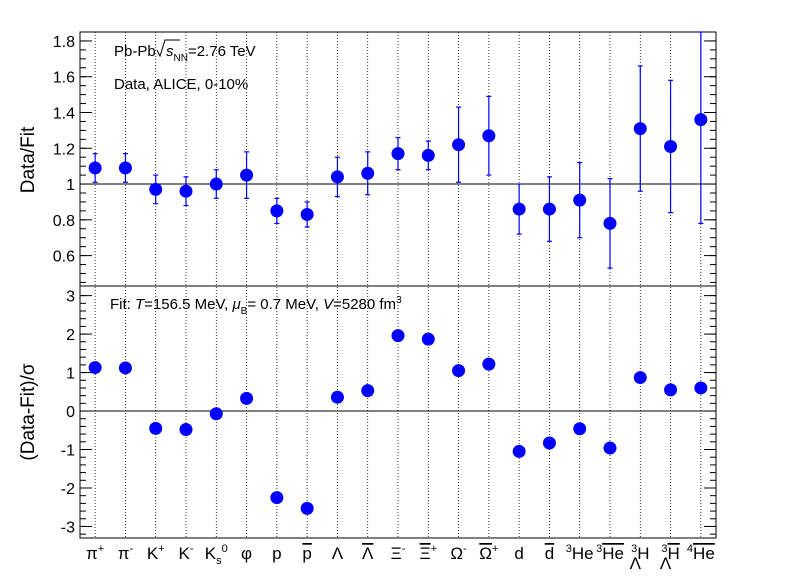  What do you see at coordinates (68, 527) in the screenshot?
I see `y-tick-label: -3` at bounding box center [68, 527].